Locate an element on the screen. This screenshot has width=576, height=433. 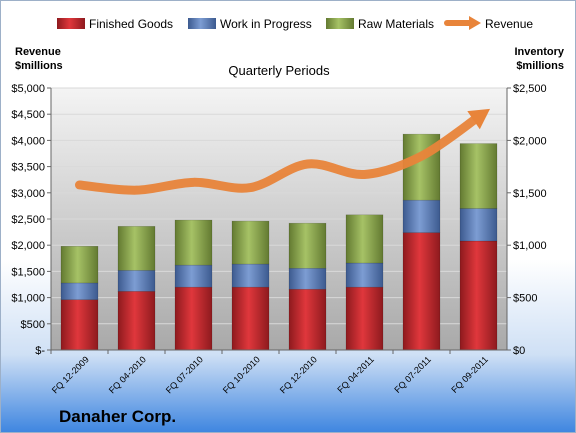
left-tick-label: $2,500 is located at coordinates (28, 220).